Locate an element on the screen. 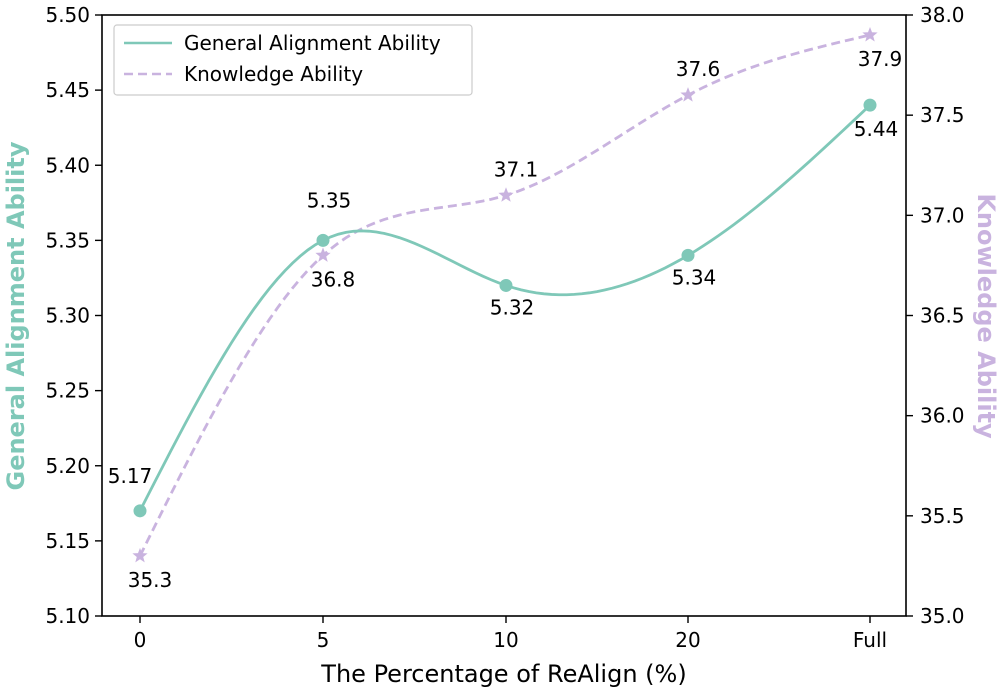 This screenshot has width=1008, height=699. y-right-tick-label: 35.0 is located at coordinates (942, 616).